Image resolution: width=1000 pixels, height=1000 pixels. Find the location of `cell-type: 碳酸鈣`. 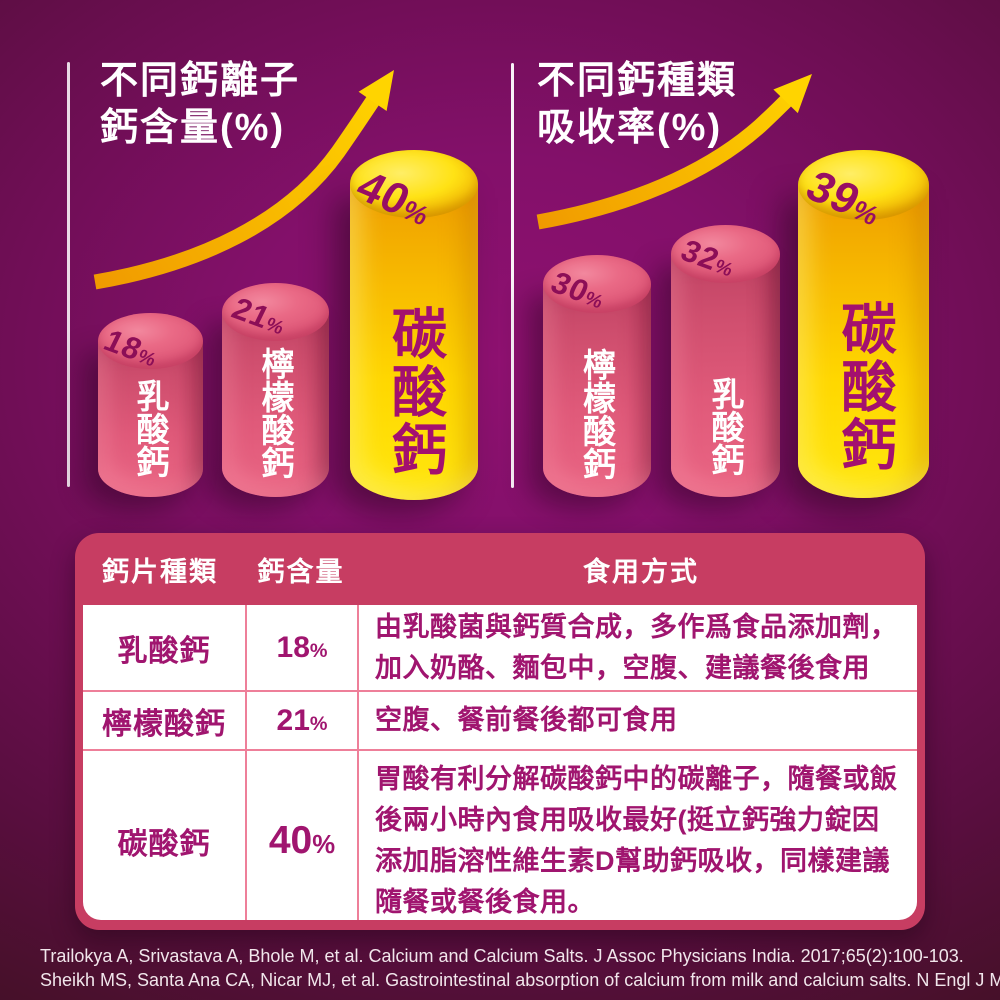

cell-type: 碳酸鈣 is located at coordinates (165, 835).